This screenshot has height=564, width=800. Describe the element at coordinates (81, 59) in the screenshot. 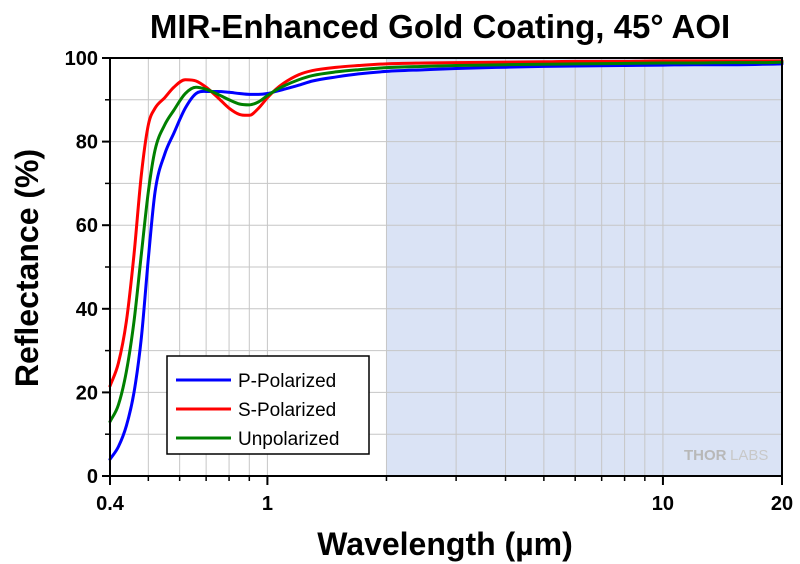

I see `y-tick-label: 100` at that location.